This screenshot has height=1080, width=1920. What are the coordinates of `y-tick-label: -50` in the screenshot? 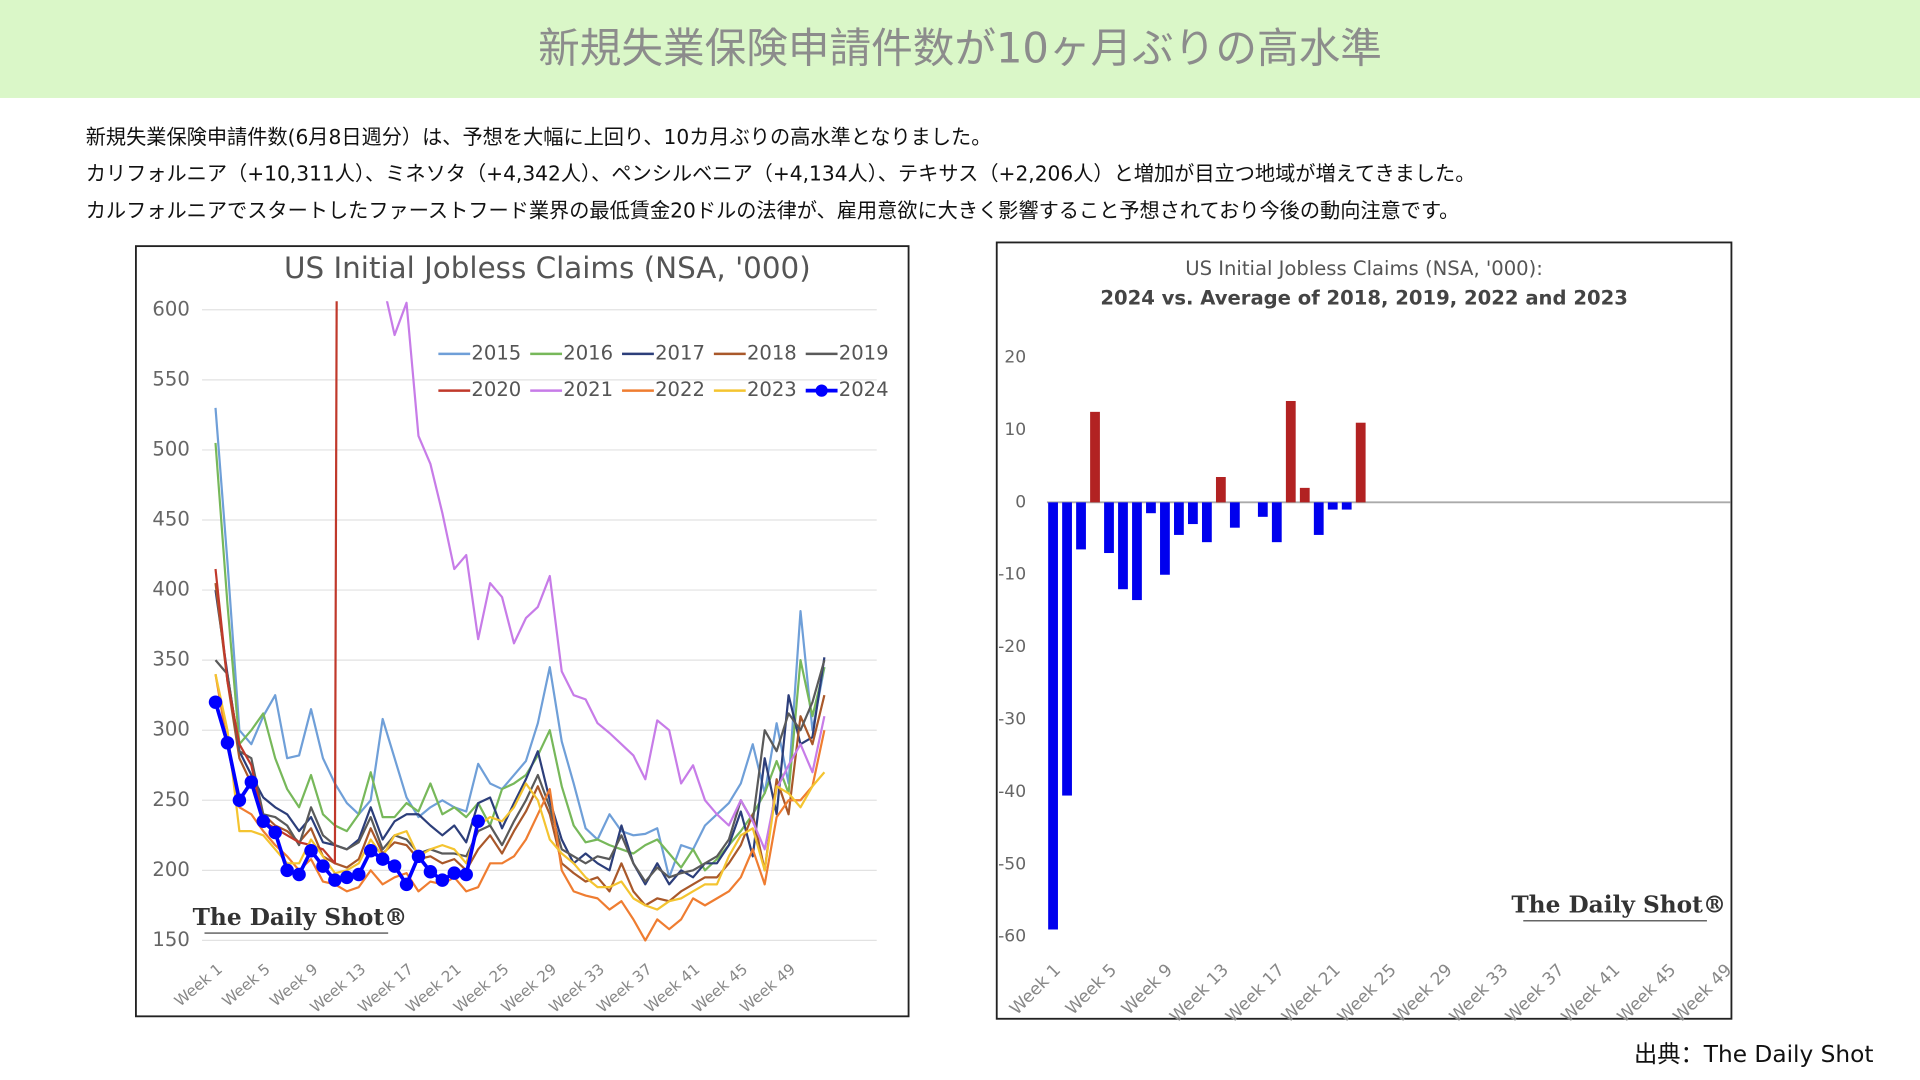 It's located at (1012, 864).